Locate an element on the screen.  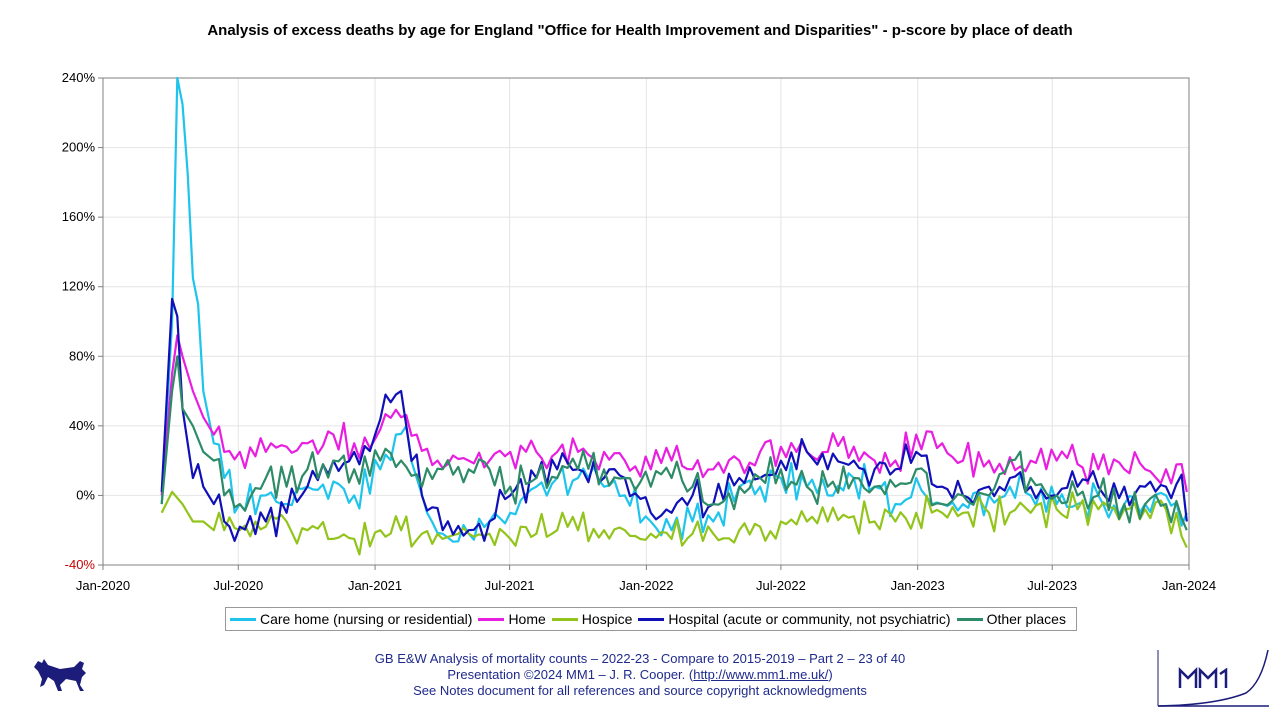
y-tick-label: 120% is located at coordinates (79, 286).